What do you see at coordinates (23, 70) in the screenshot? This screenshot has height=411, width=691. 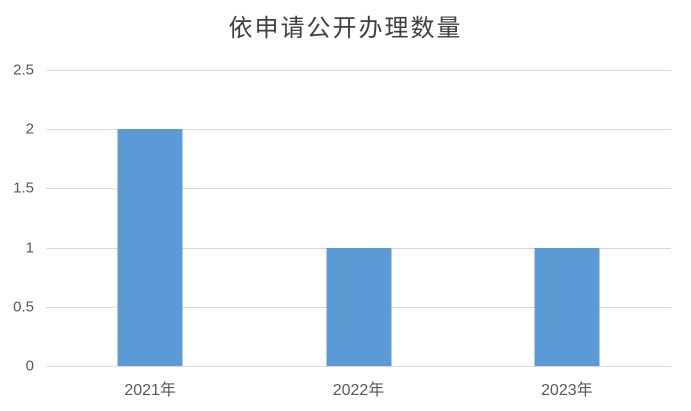 I see `y-tick-label: 2.5` at bounding box center [23, 70].